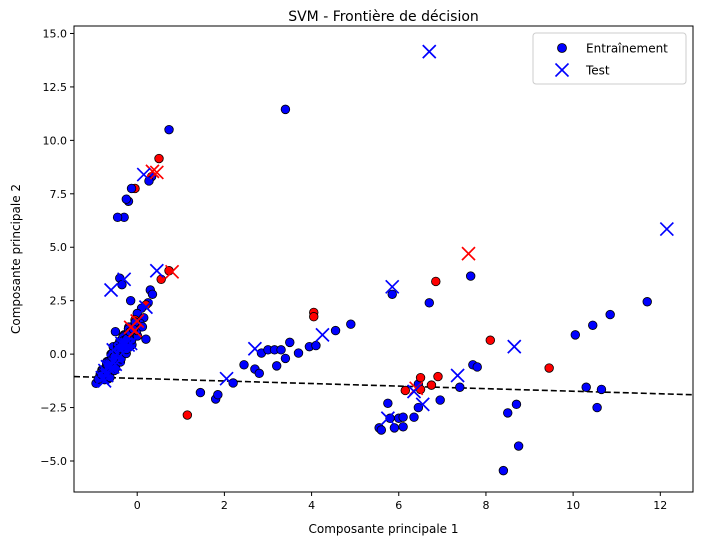  I want to click on x-tick-label: 4, so click(311, 505).